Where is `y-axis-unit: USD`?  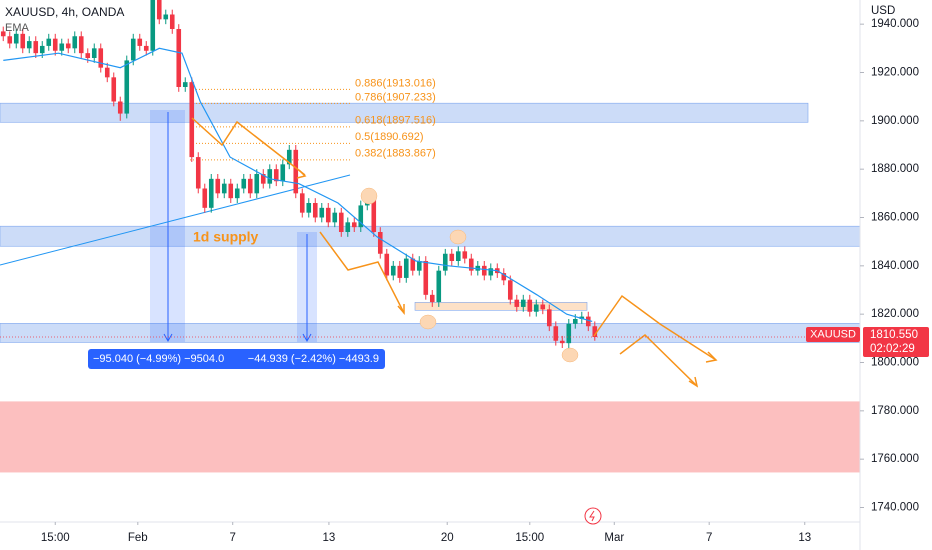 y-axis-unit: USD is located at coordinates (883, 11).